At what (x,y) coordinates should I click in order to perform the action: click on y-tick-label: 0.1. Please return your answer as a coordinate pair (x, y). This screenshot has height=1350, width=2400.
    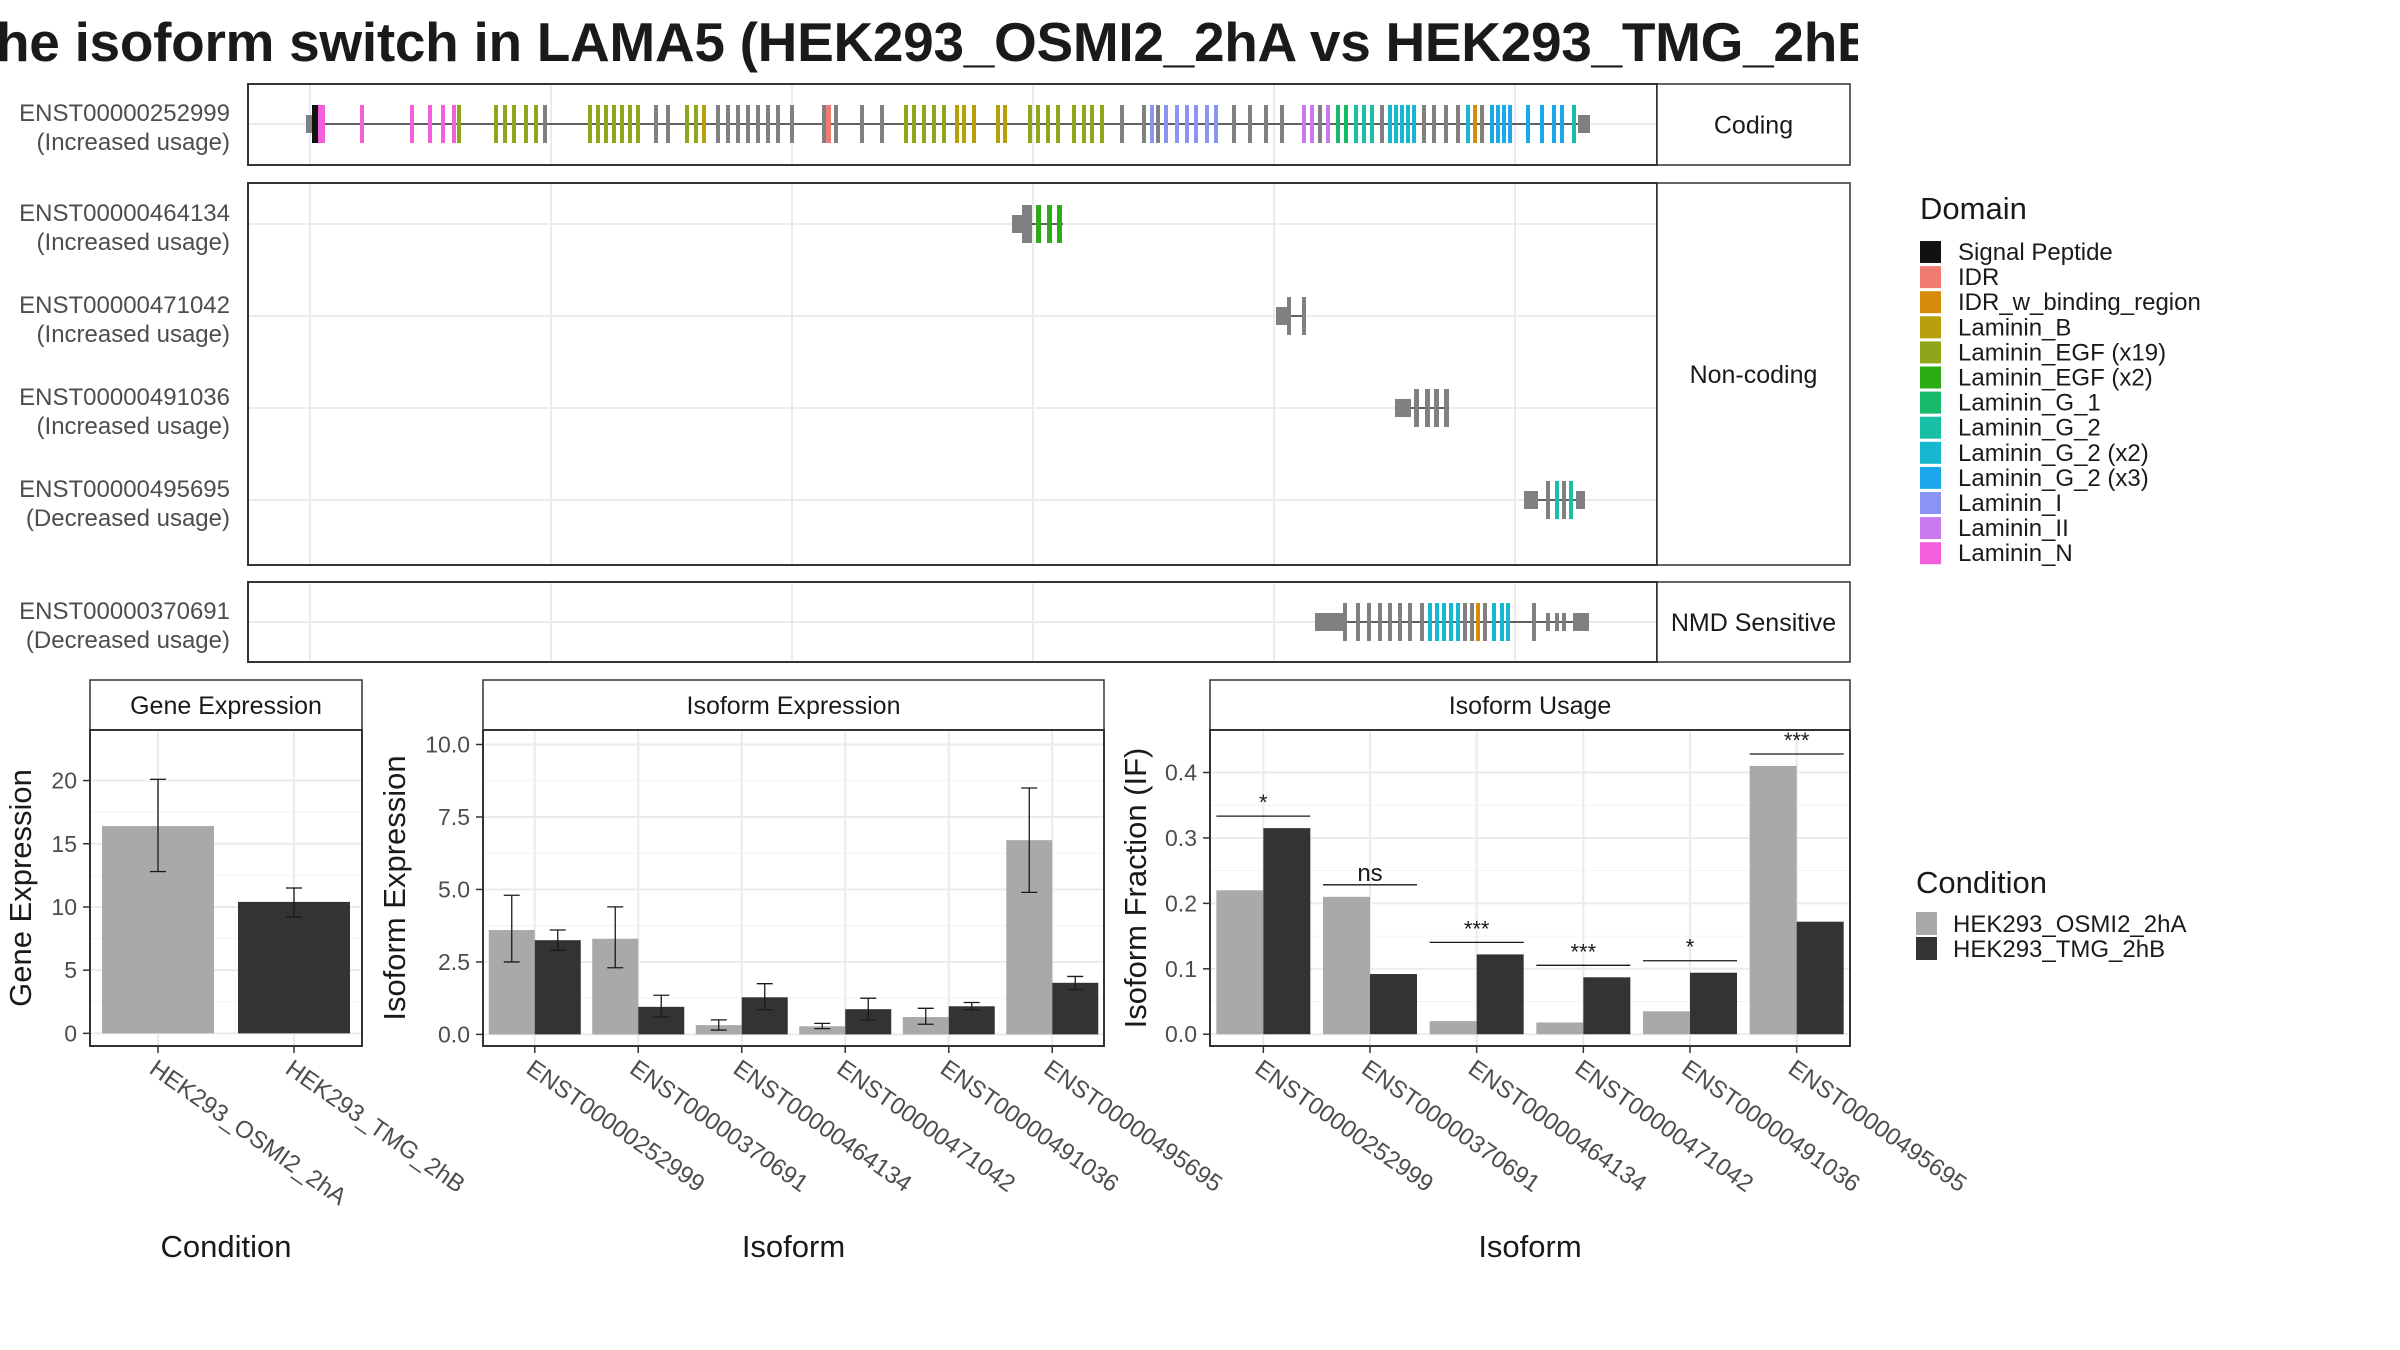
    Looking at the image, I should click on (1181, 969).